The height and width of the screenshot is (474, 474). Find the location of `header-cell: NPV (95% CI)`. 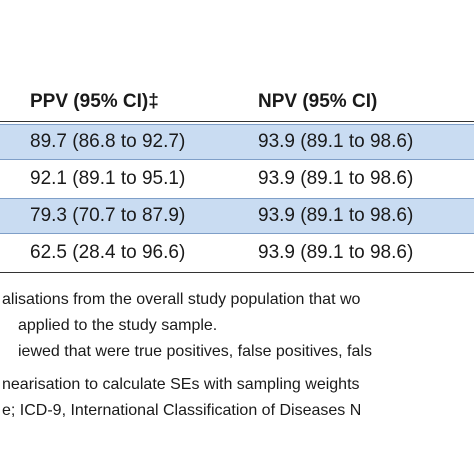

header-cell: NPV (95% CI) is located at coordinates (318, 101).